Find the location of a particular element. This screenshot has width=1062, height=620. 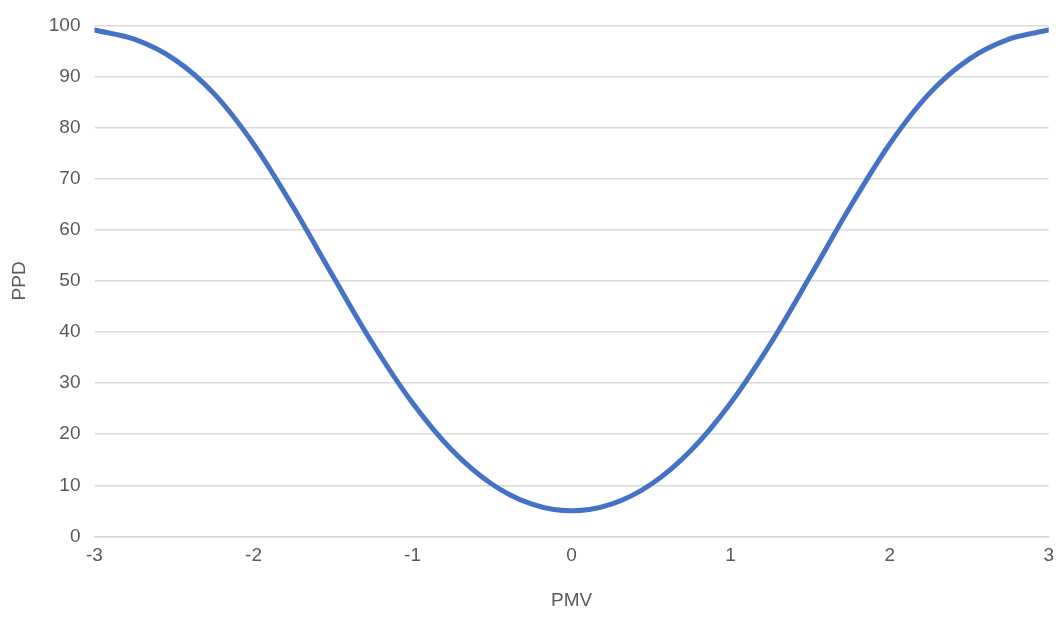

x-tick-label: 3 is located at coordinates (1049, 555).